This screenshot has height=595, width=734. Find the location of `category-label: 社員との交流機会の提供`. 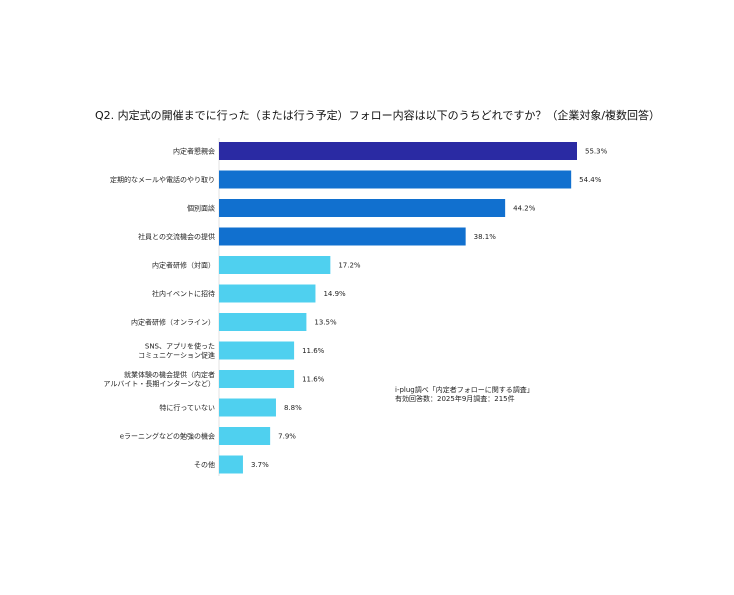

category-label: 社員との交流機会の提供 is located at coordinates (176, 236).